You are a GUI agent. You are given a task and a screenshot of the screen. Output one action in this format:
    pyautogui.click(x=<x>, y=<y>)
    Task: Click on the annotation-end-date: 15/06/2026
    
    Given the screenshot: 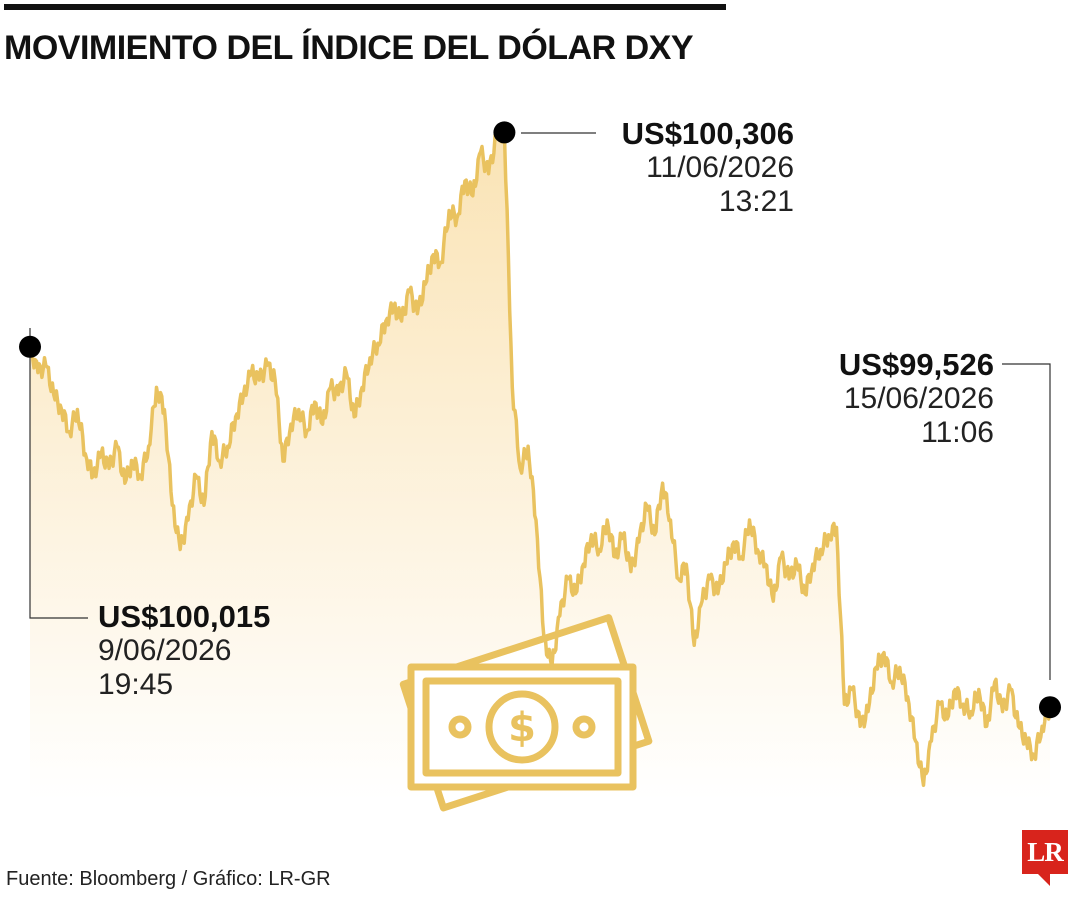 What is the action you would take?
    pyautogui.click(x=918, y=398)
    